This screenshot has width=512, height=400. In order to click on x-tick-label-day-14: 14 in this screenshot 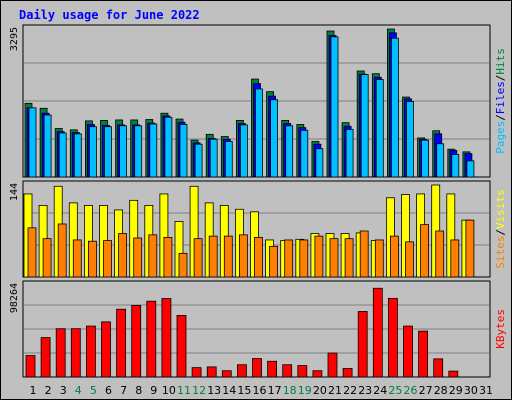, I will do `click(229, 390)`.